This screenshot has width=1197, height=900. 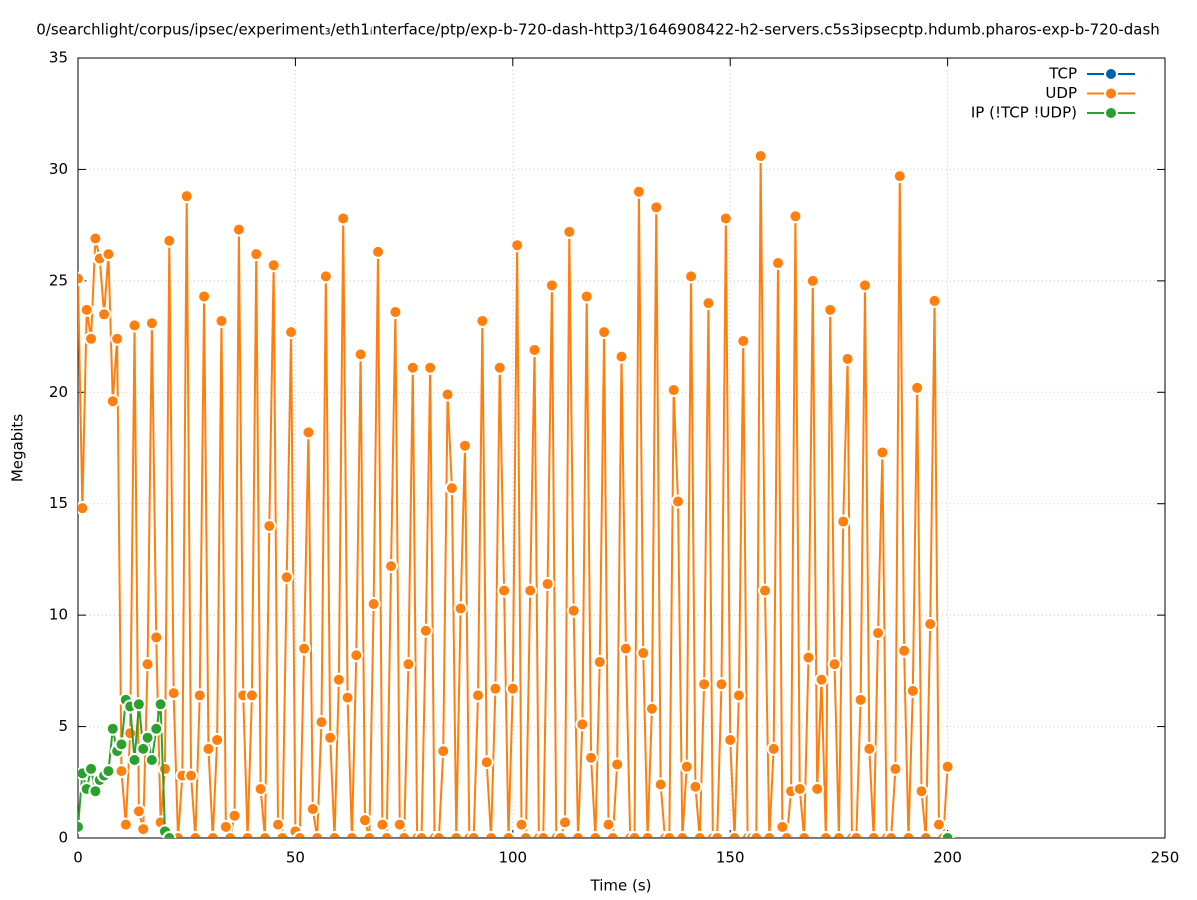 What do you see at coordinates (58, 392) in the screenshot?
I see `y-tick-label: 20` at bounding box center [58, 392].